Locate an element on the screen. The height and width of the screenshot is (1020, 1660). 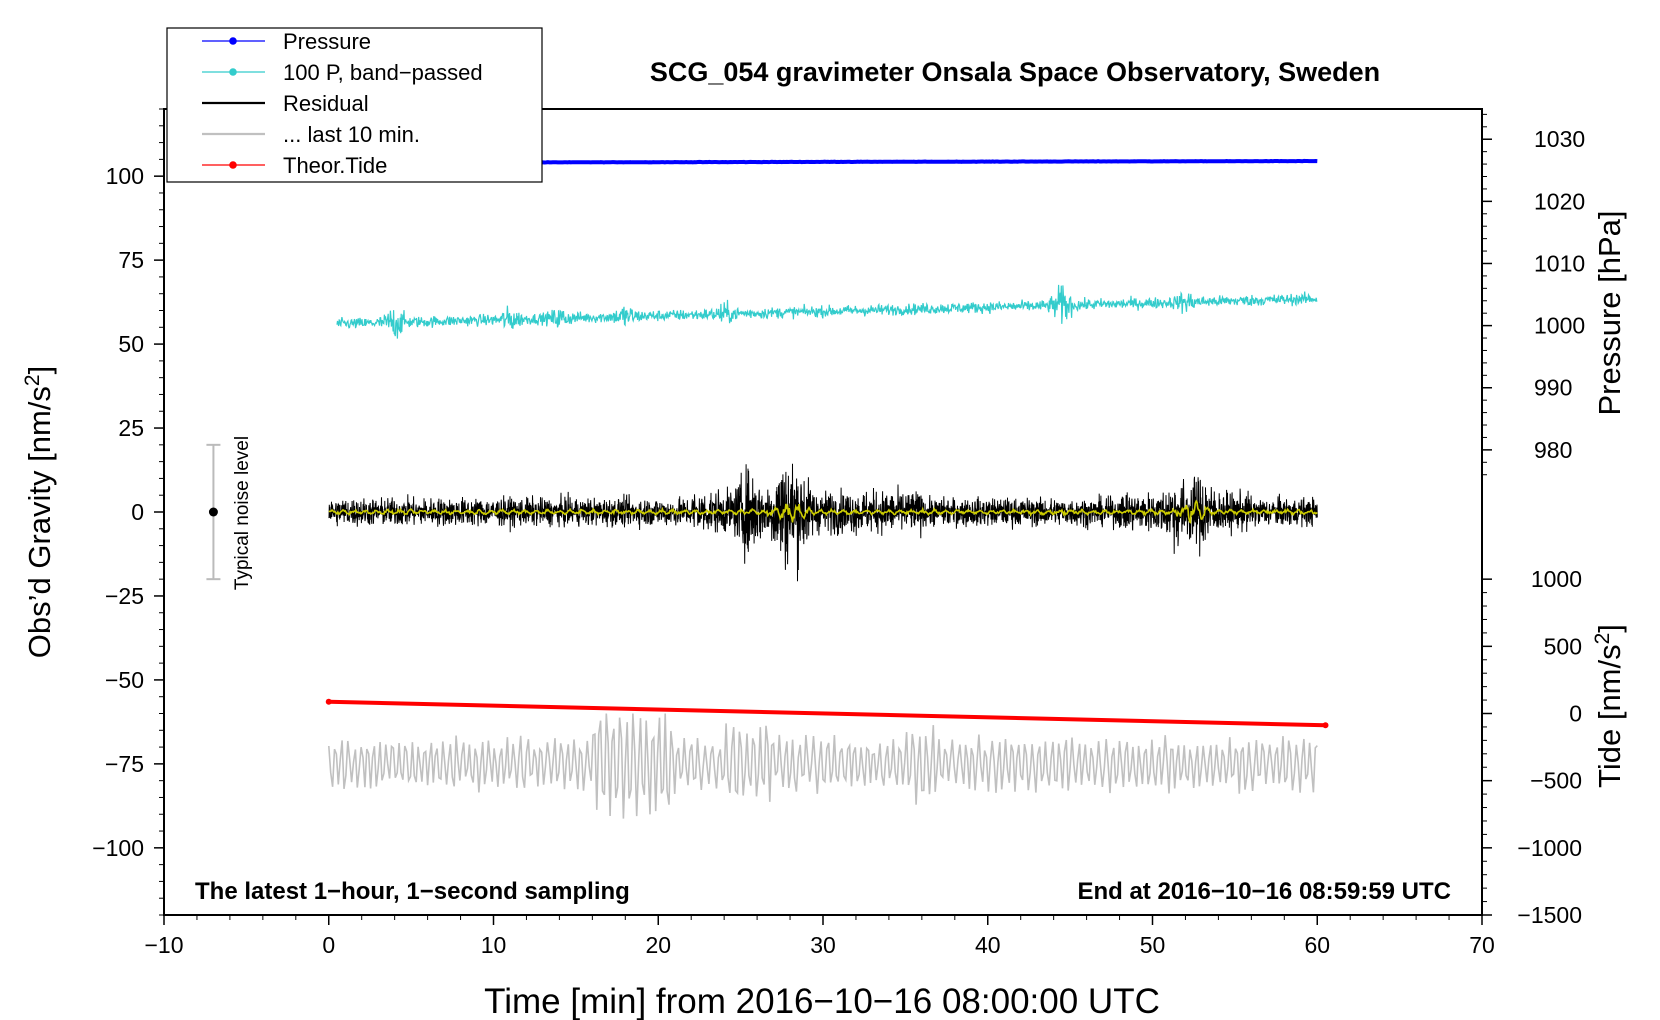
pressure-tick-label: 1020 is located at coordinates (1559, 201).